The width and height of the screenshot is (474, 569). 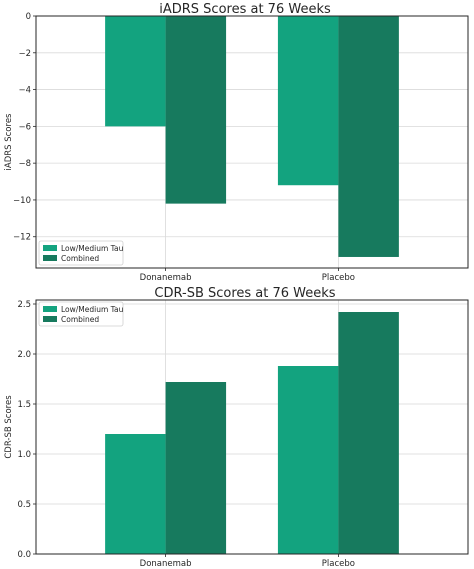 I want to click on y-tick-label: −12, so click(x=22, y=238).